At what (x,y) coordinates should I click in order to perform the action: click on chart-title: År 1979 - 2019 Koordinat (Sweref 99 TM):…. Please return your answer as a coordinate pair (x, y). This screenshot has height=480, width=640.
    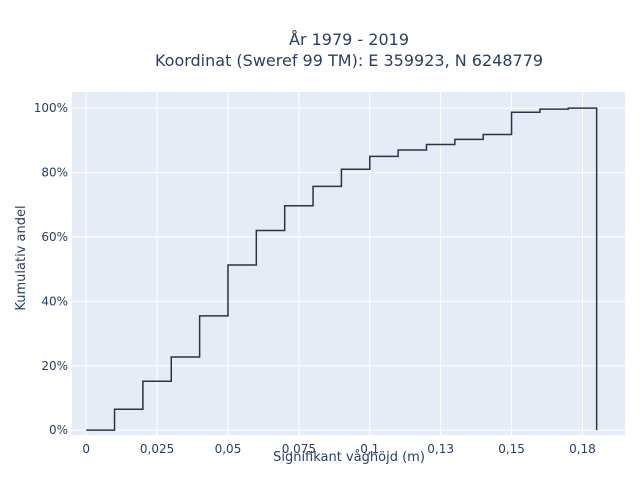
    Looking at the image, I should click on (349, 50).